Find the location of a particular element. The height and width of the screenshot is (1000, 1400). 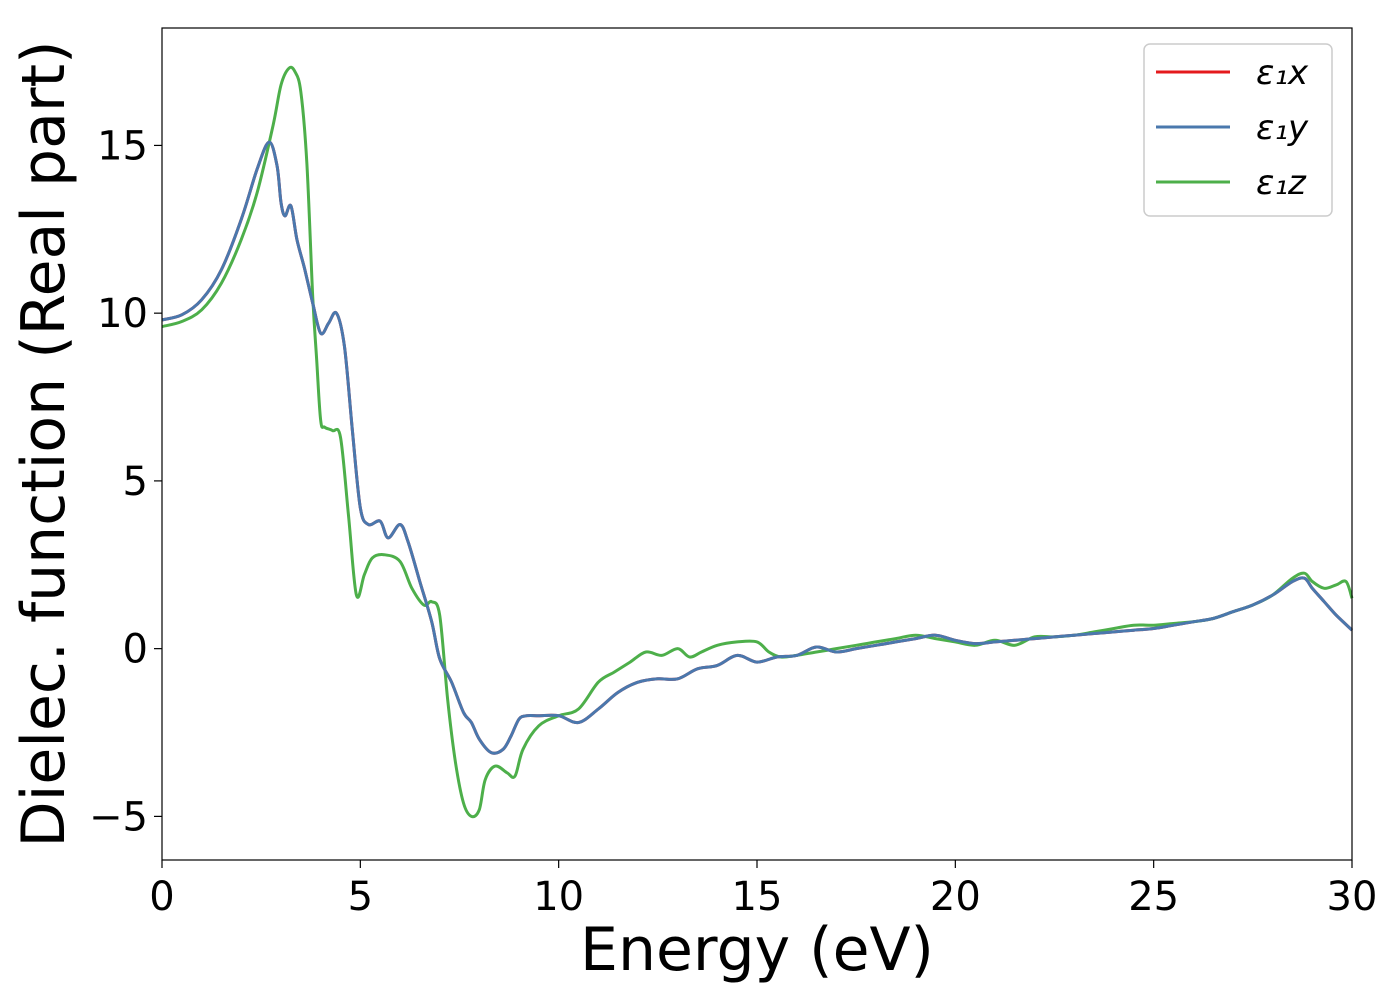

y-tick-label: 5 is located at coordinates (135, 482).